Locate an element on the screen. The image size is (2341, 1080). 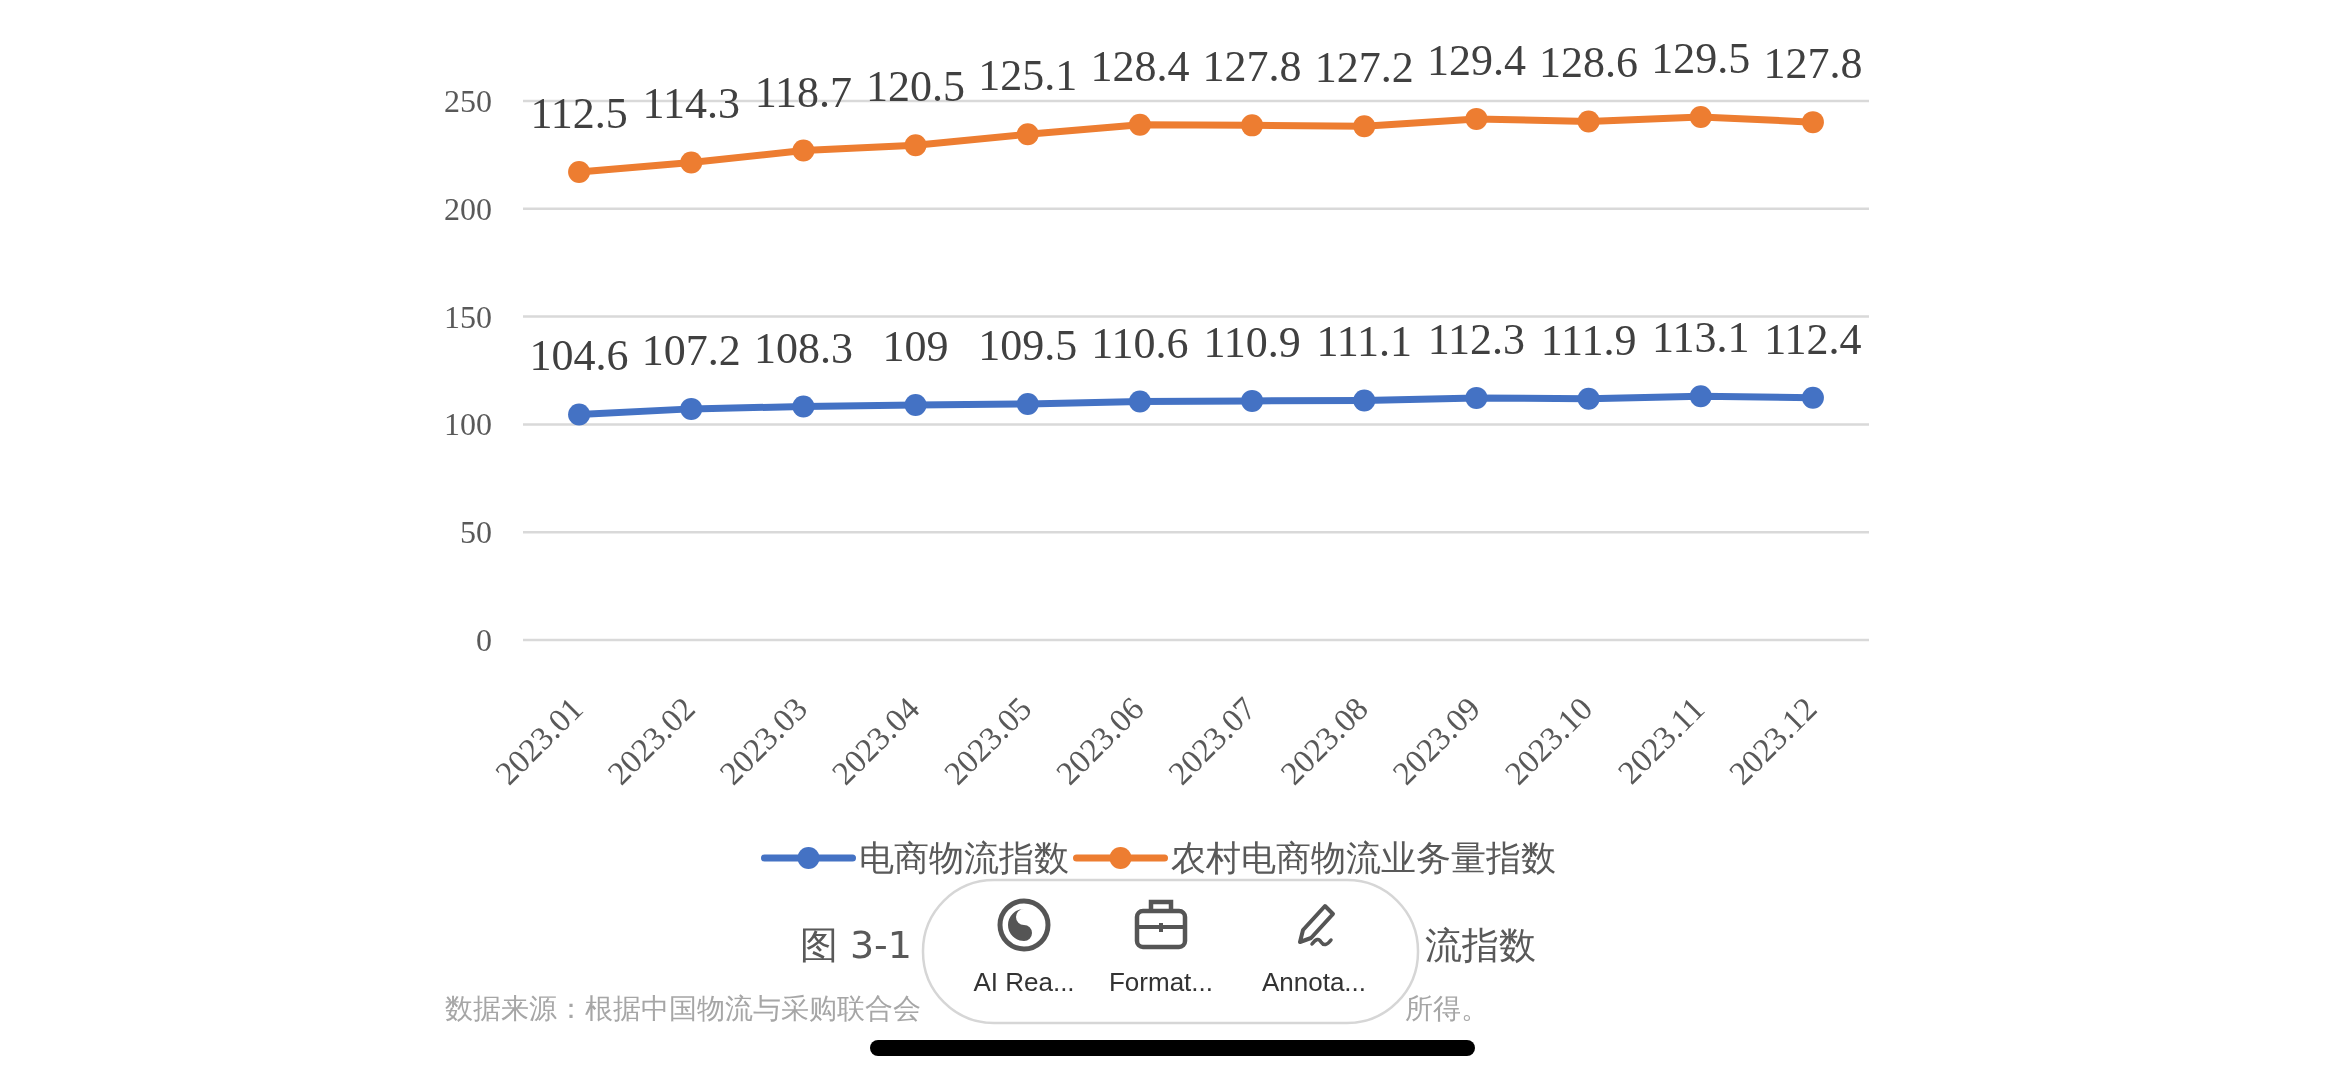
title-fragment: 流指数 is located at coordinates (1480, 945).